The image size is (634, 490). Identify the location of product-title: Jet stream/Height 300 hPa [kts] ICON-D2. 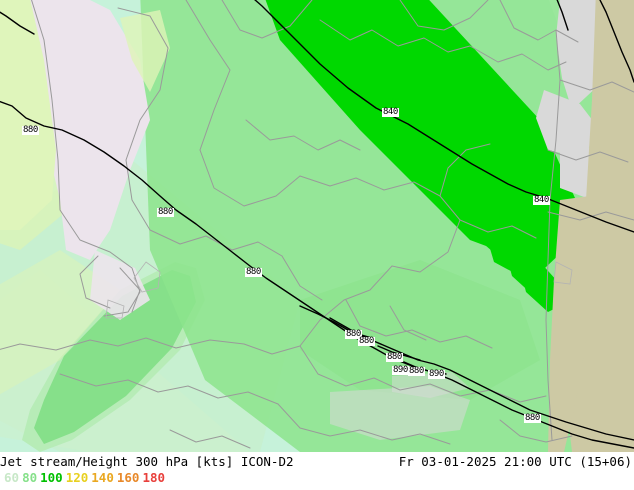
(147, 461).